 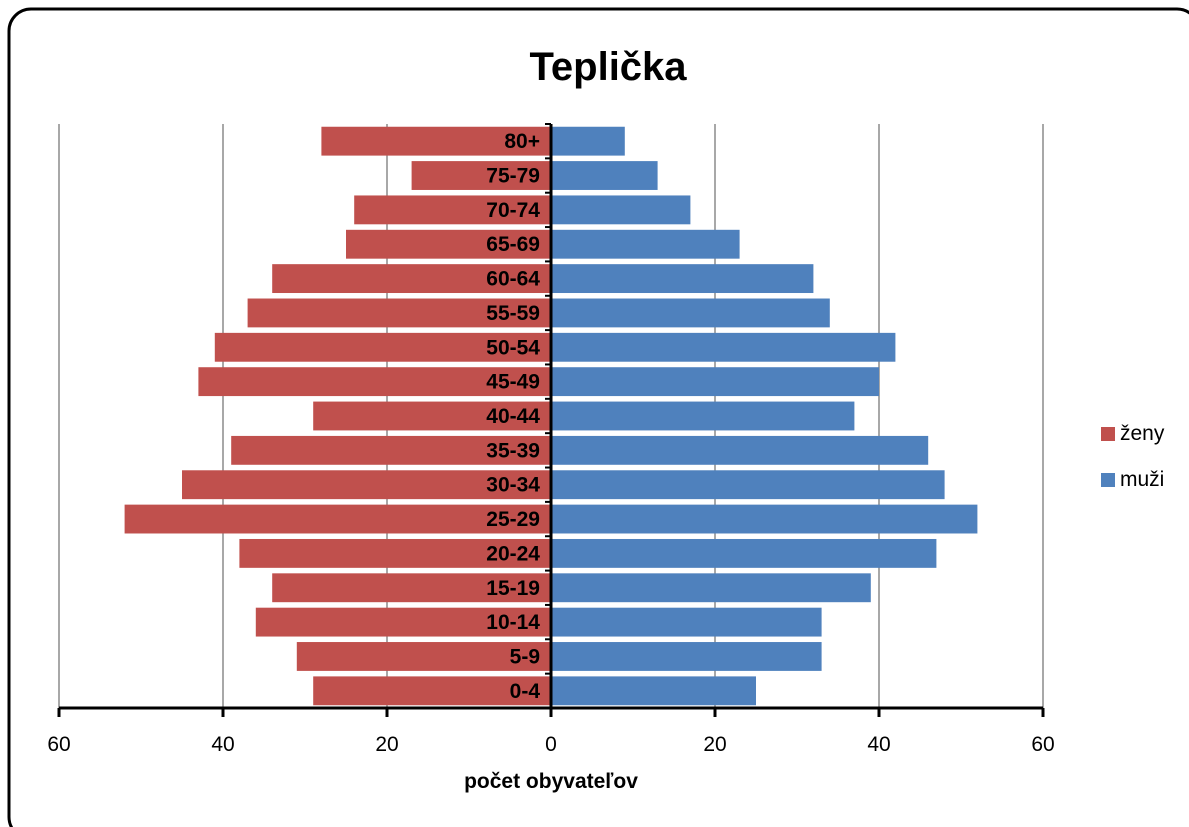 I want to click on category-label: 65-69, so click(x=513, y=244).